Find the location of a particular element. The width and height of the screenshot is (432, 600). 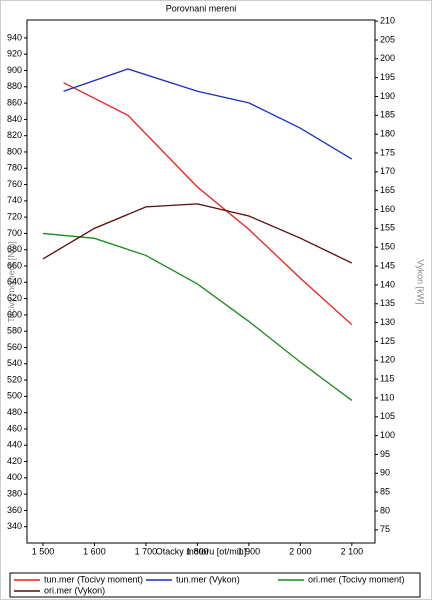

y2-tick-label: 80 is located at coordinates (385, 510).